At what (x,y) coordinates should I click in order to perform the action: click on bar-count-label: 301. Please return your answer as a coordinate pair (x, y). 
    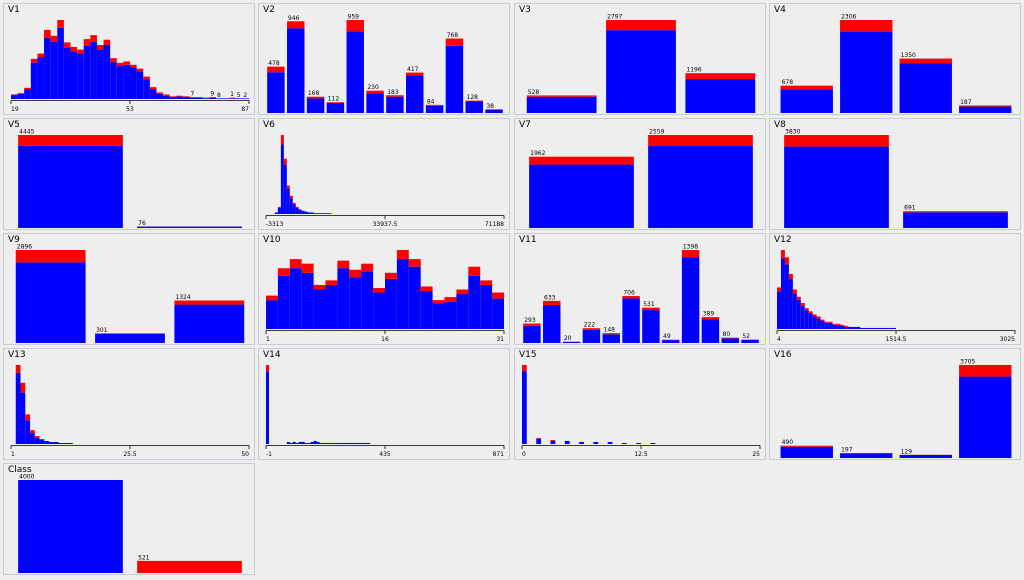
    Looking at the image, I should click on (102, 330).